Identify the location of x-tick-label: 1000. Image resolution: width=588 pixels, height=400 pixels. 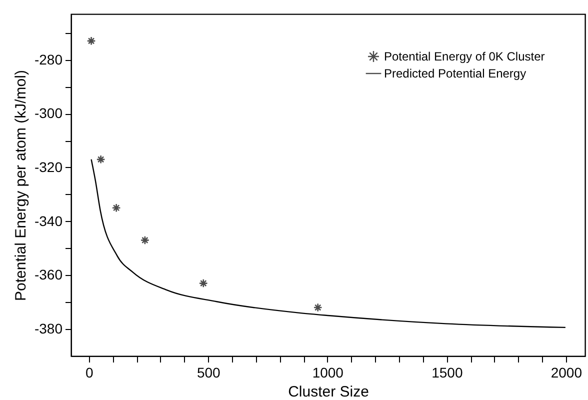
(328, 372).